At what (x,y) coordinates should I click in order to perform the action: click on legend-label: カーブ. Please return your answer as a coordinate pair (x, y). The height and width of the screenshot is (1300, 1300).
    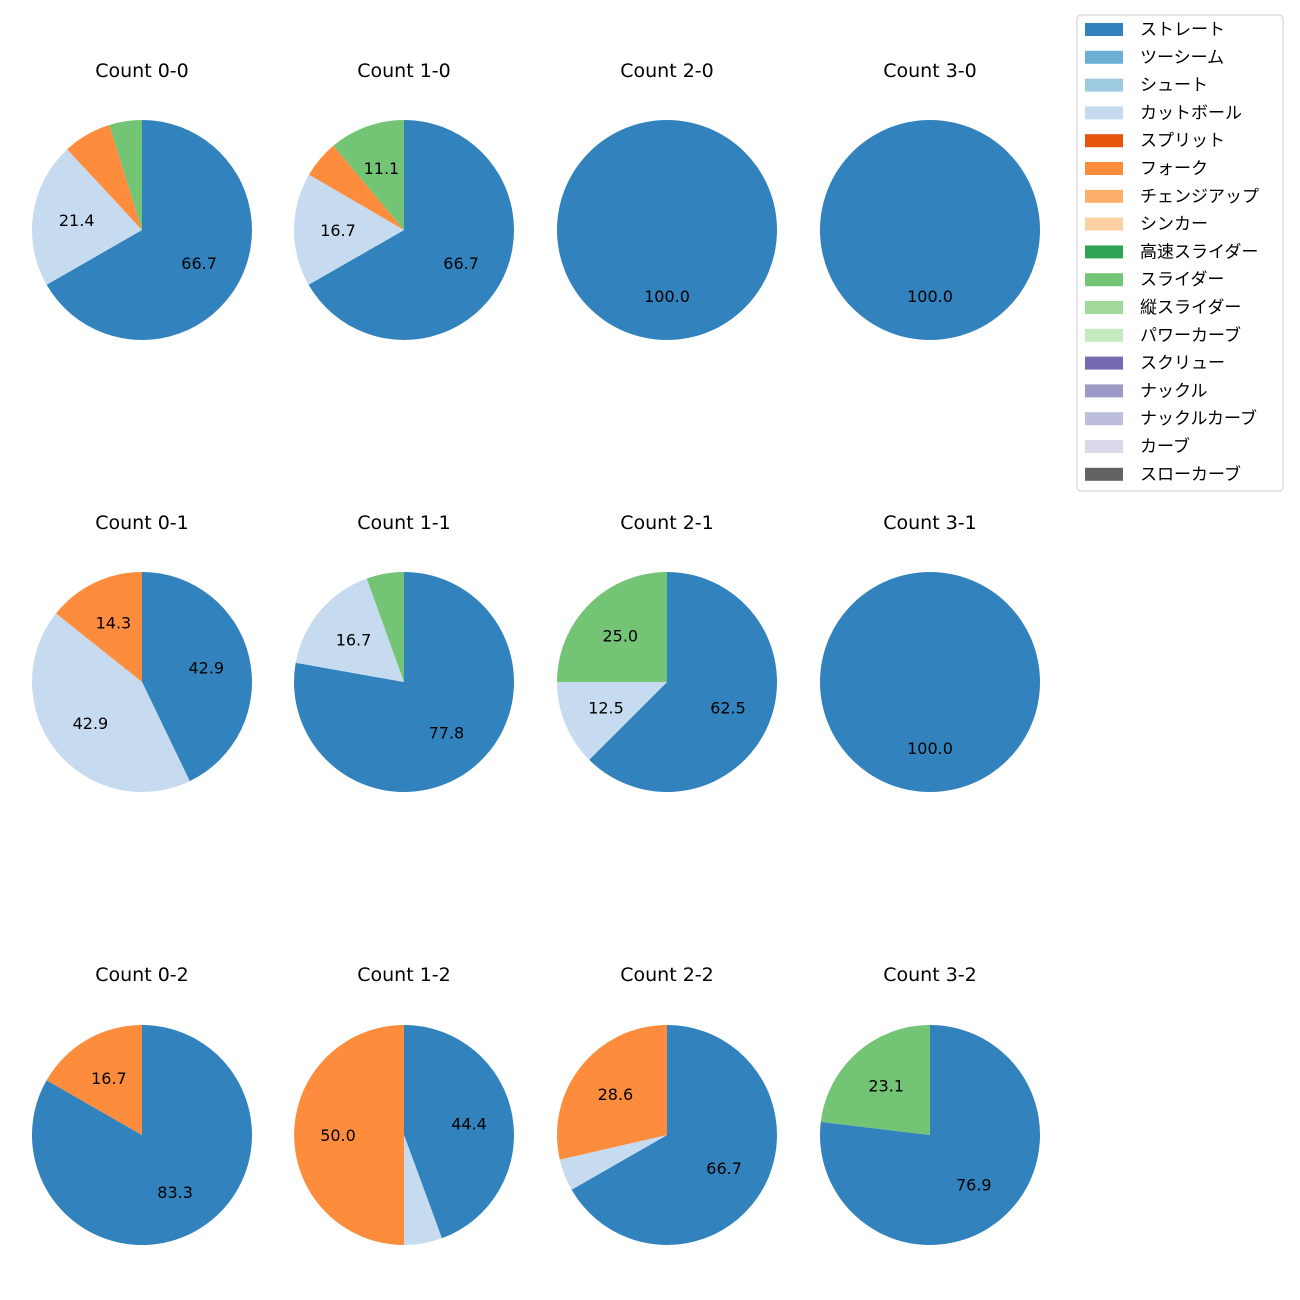
    Looking at the image, I should click on (1165, 446).